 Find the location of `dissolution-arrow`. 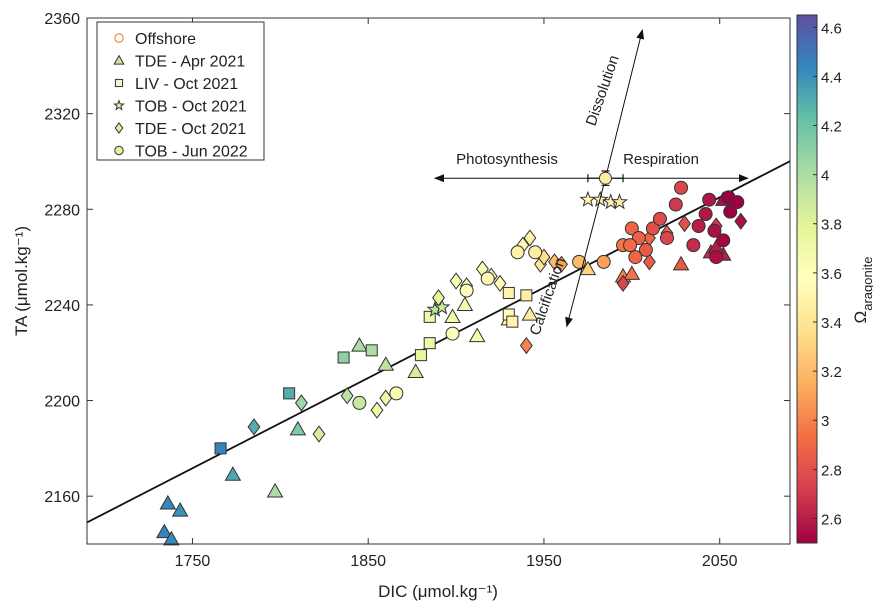

dissolution-arrow is located at coordinates (624, 103).